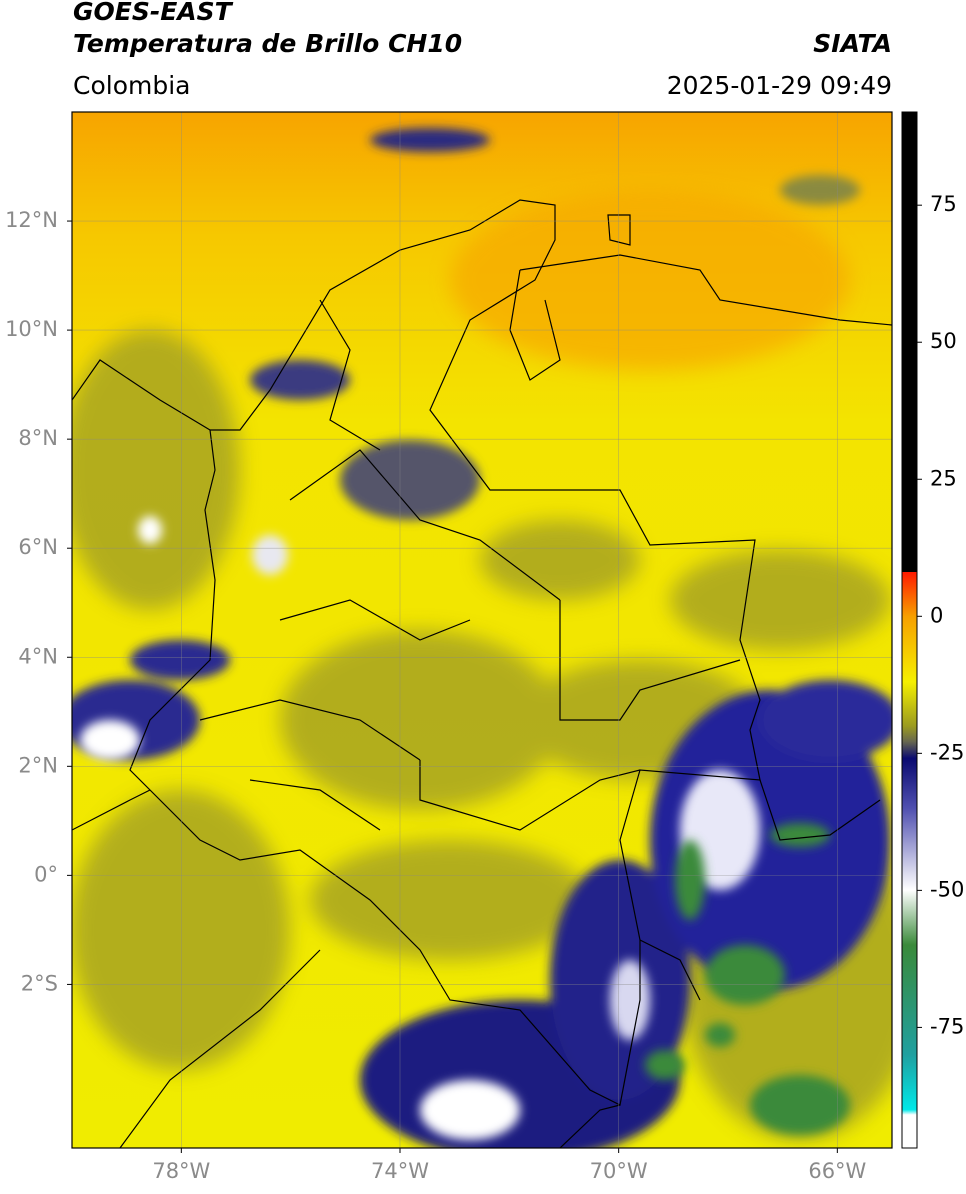 This screenshot has width=966, height=1194. Describe the element at coordinates (131, 85) in the screenshot. I see `region: Colombia` at that location.